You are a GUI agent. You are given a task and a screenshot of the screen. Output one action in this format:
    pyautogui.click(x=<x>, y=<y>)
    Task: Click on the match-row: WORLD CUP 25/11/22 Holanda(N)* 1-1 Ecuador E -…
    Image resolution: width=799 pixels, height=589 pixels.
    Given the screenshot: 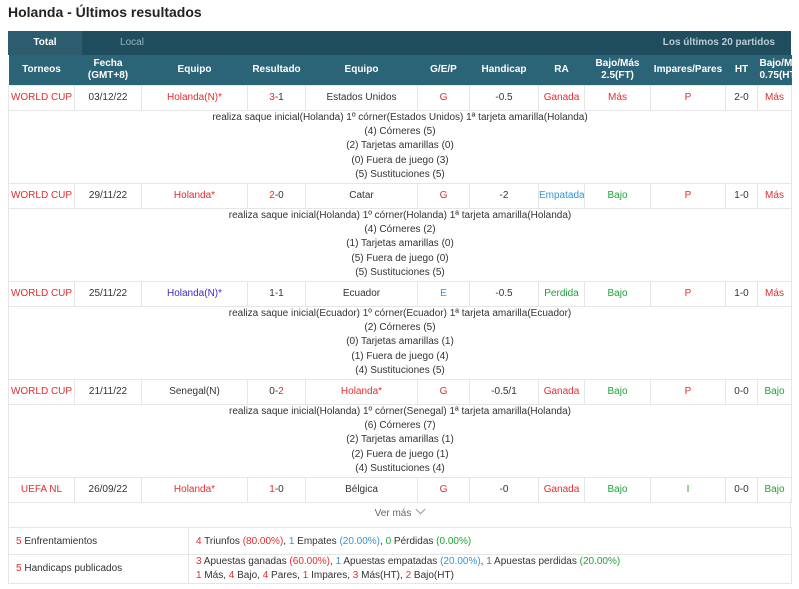 What is the action you would take?
    pyautogui.click(x=400, y=293)
    